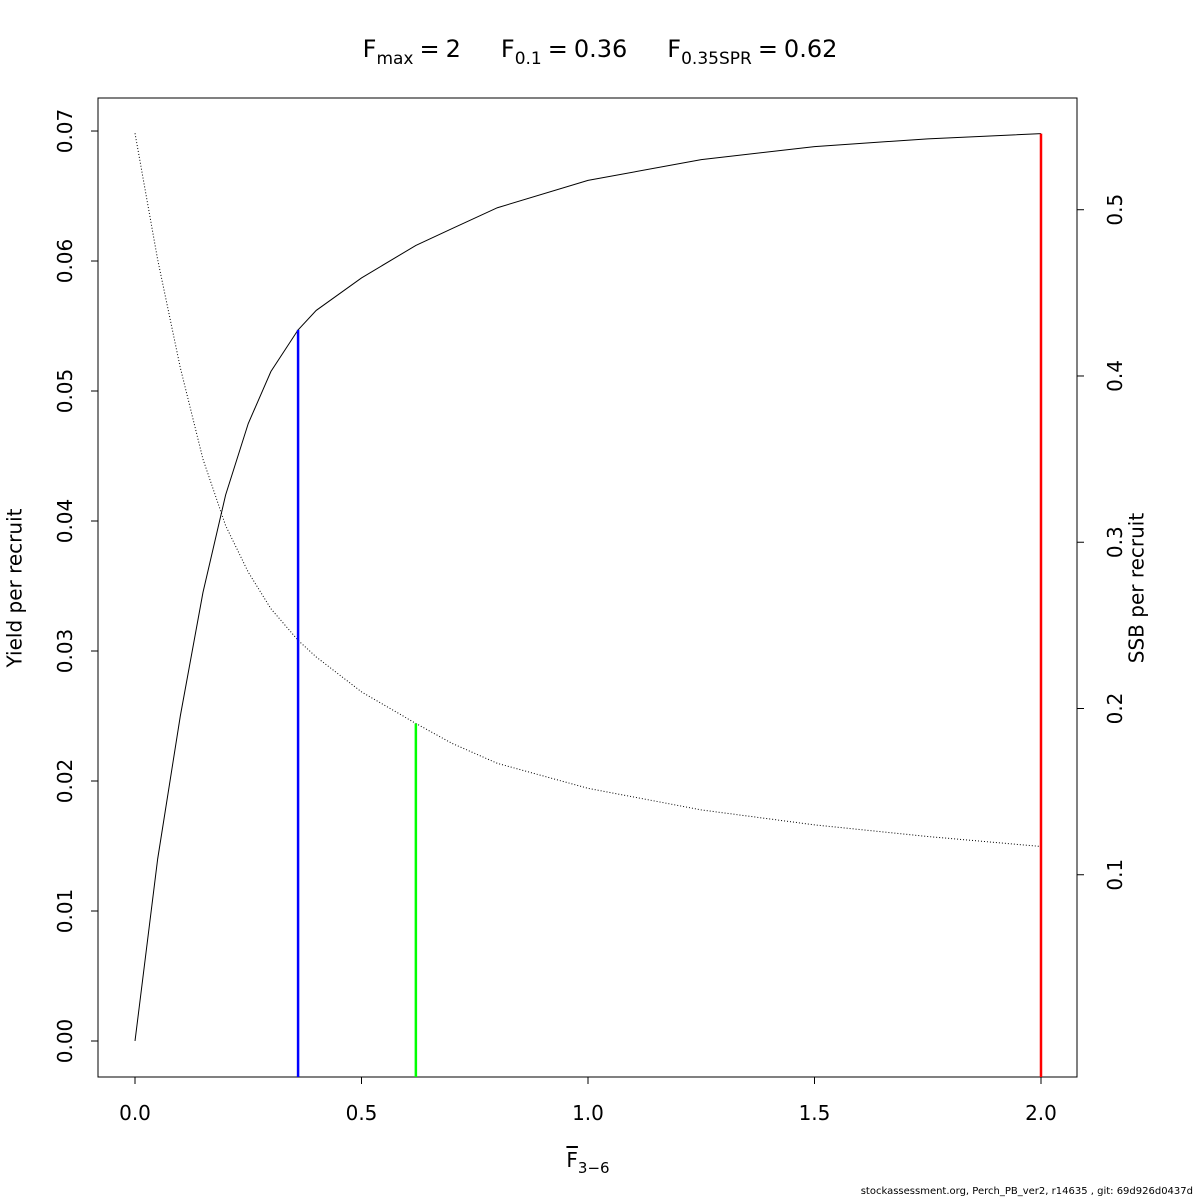 This screenshot has height=1200, width=1200. What do you see at coordinates (1115, 542) in the screenshot?
I see `y2-tick-label: 0.3` at bounding box center [1115, 542].